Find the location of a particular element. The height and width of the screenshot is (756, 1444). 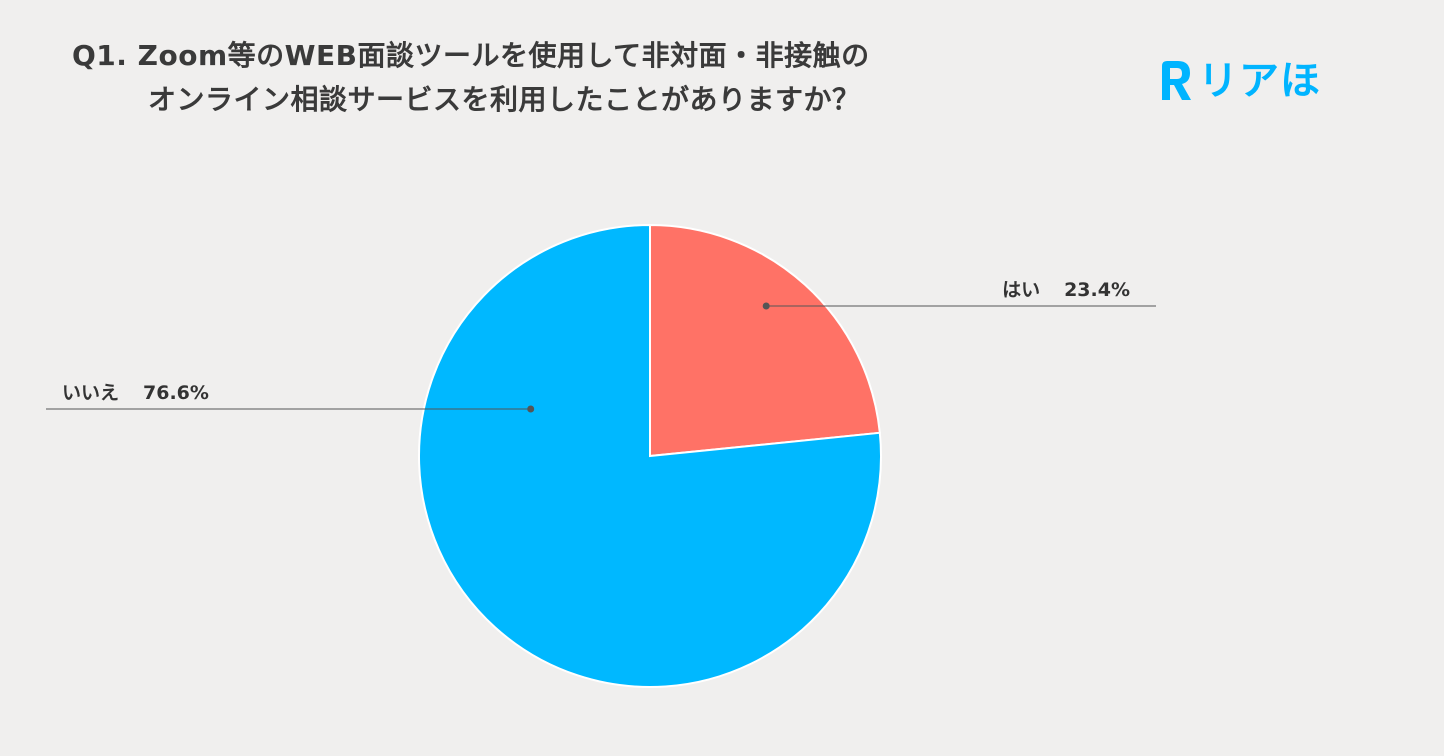

slice-label-1: はい 23.4% is located at coordinates (1066, 290).